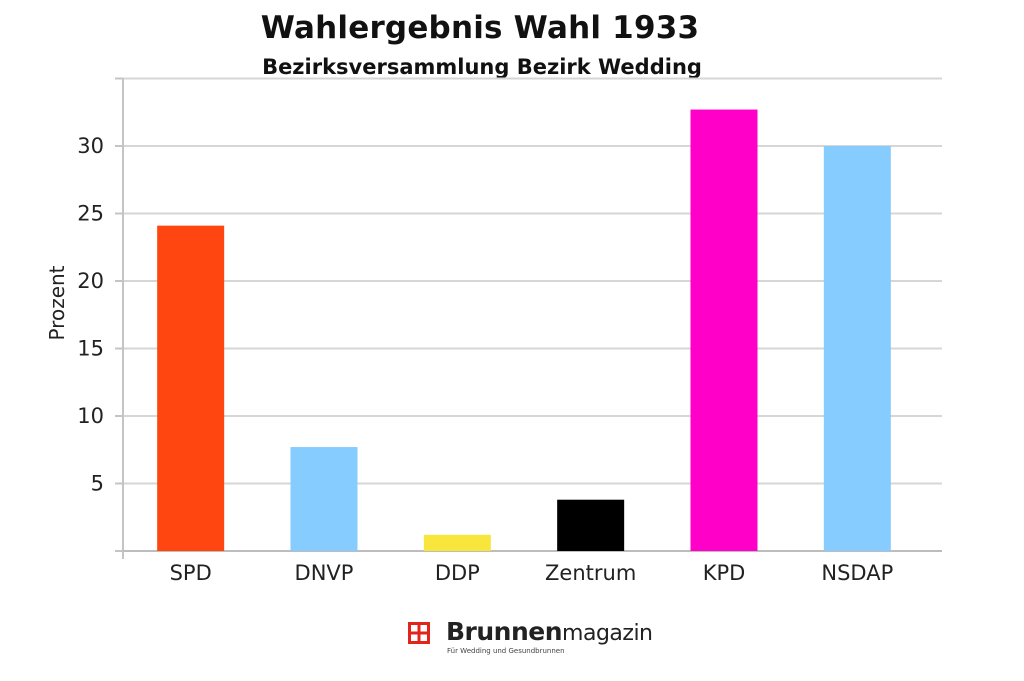  What do you see at coordinates (97, 484) in the screenshot?
I see `y-tick-label: 5` at bounding box center [97, 484].